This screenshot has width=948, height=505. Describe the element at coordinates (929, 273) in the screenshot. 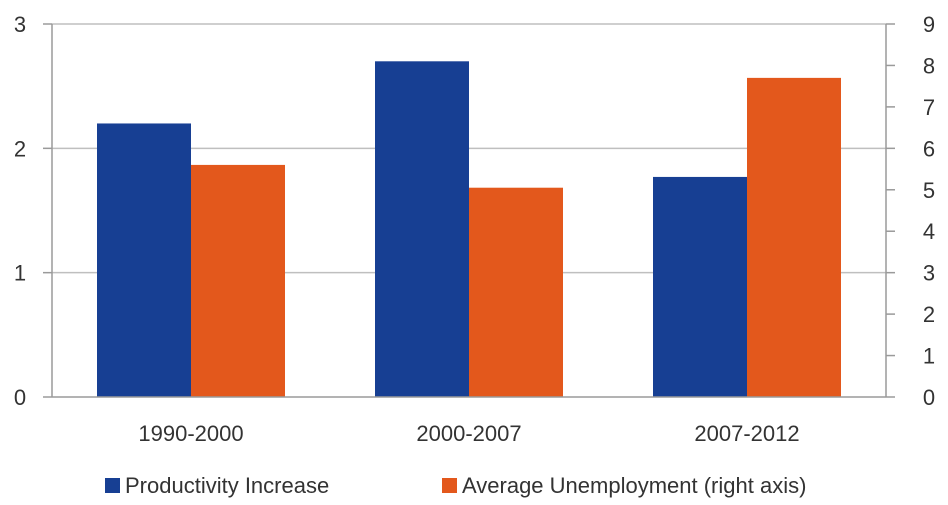

I see `right-tick-label: 3` at that location.